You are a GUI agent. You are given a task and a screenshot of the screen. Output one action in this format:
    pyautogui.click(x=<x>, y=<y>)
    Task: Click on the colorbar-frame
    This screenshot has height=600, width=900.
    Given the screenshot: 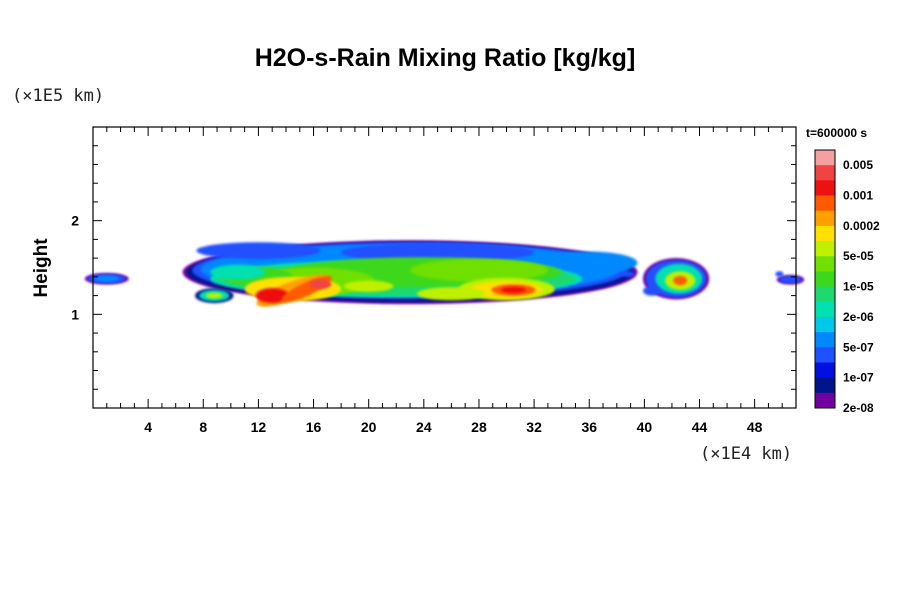 What is the action you would take?
    pyautogui.click(x=825, y=279)
    